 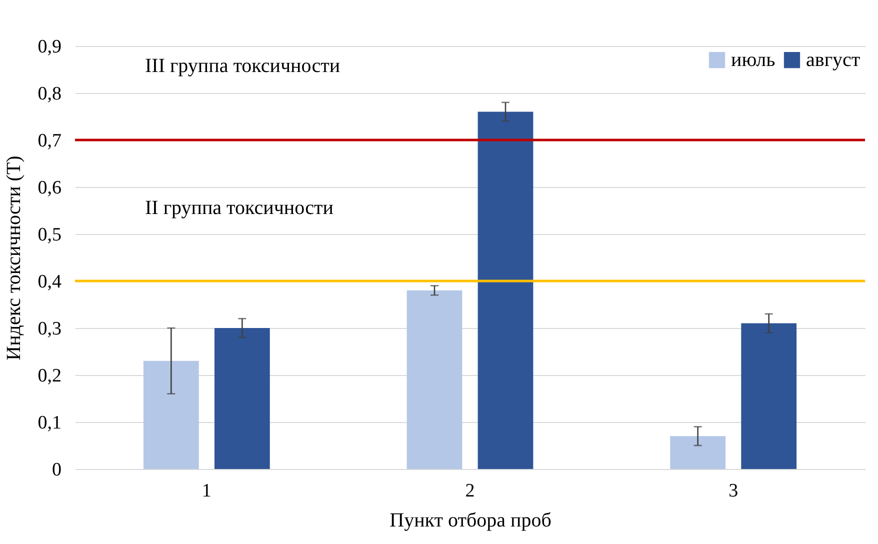 What do you see at coordinates (13, 258) in the screenshot?
I see `y-axis-title: Индекс токсичности (Т)` at bounding box center [13, 258].